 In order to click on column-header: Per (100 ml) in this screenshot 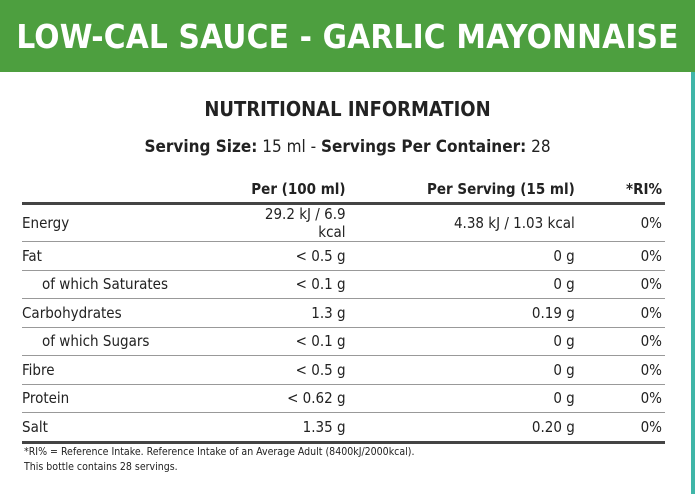, I will do `click(295, 190)`.